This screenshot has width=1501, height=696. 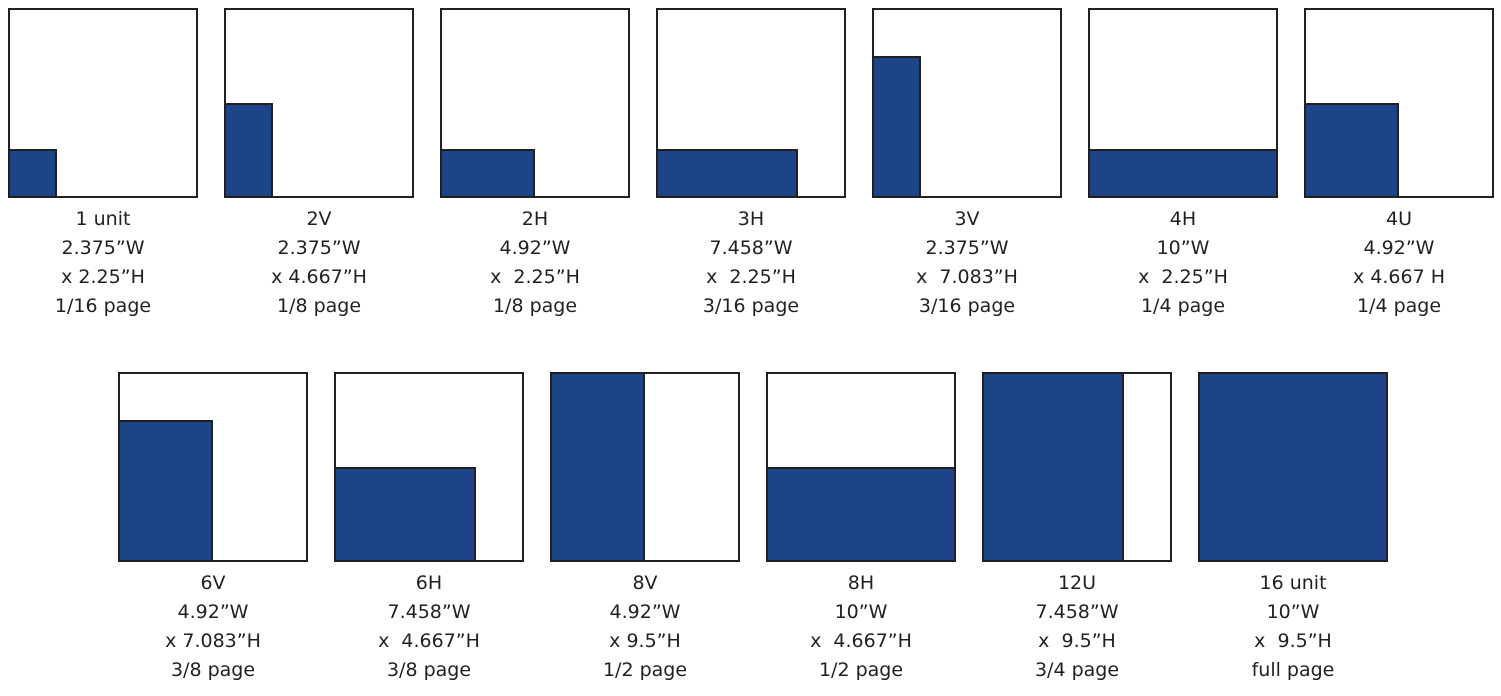 I want to click on ad-name: 3H, so click(x=751, y=219).